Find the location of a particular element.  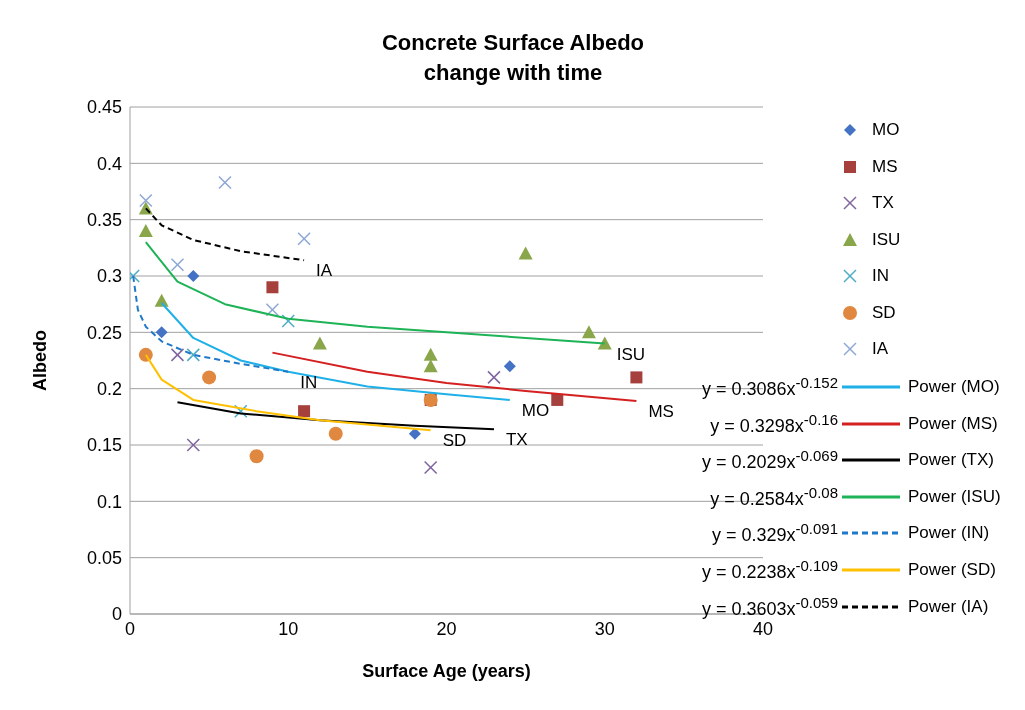

legend-label: Power (IA) is located at coordinates (948, 606).